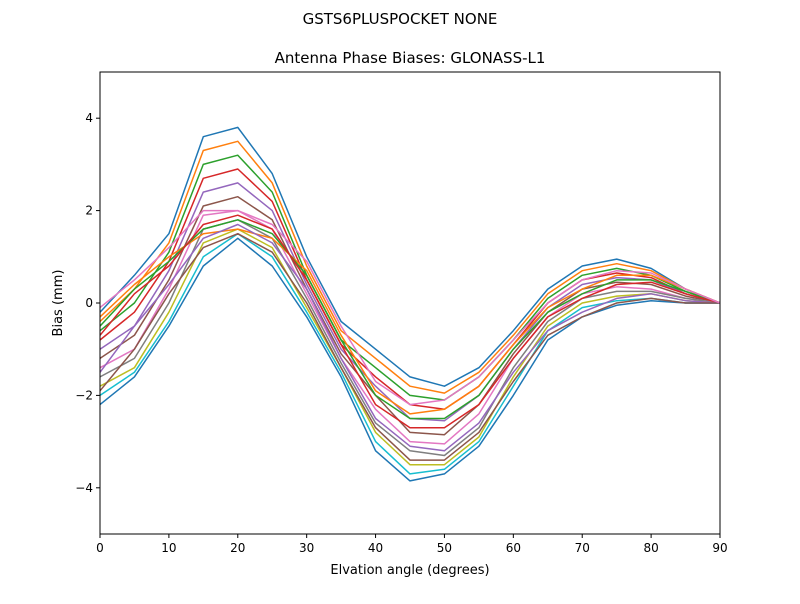  What do you see at coordinates (444, 548) in the screenshot?
I see `x-tick-label: 50` at bounding box center [444, 548].